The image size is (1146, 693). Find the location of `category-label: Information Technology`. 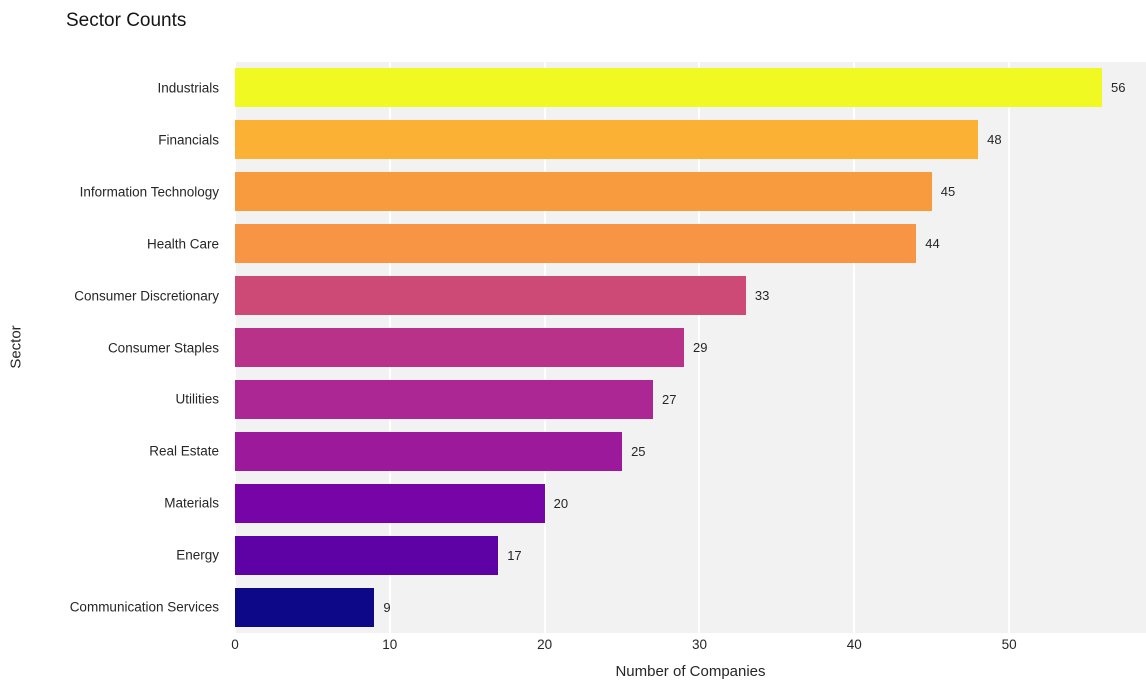

category-label: Information Technology is located at coordinates (149, 192).